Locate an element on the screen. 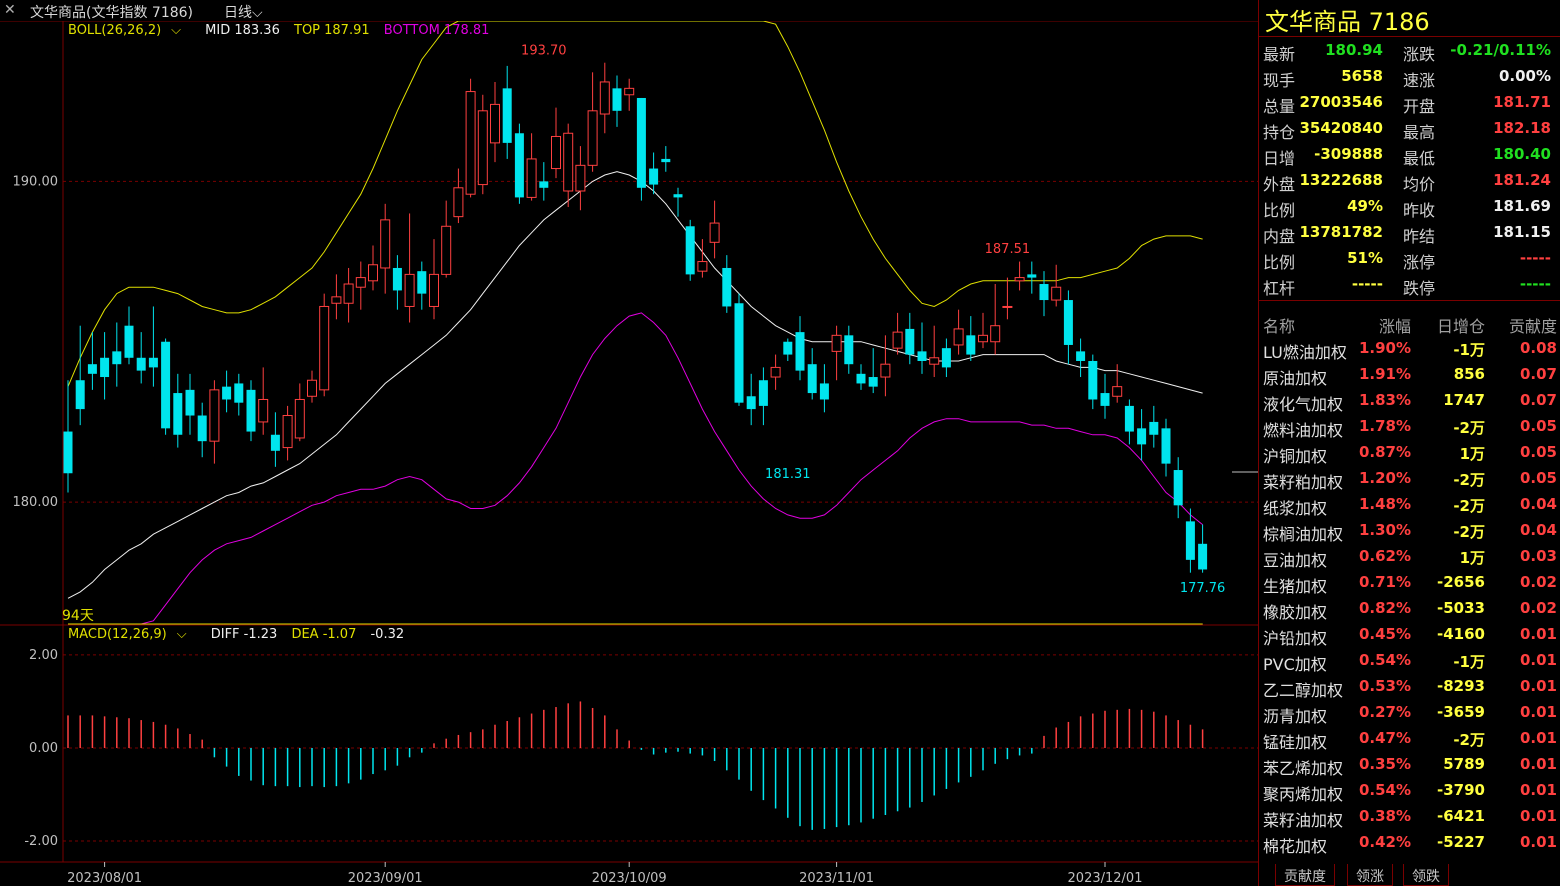 The width and height of the screenshot is (1560, 886). contract-name: 棕榈油加权 is located at coordinates (1303, 534).